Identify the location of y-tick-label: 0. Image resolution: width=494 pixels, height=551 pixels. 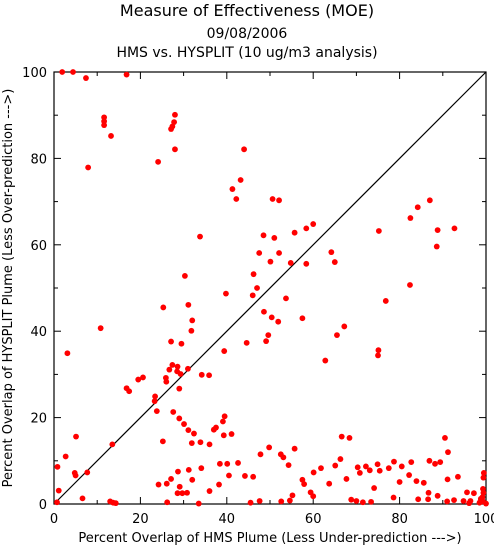
(43, 505).